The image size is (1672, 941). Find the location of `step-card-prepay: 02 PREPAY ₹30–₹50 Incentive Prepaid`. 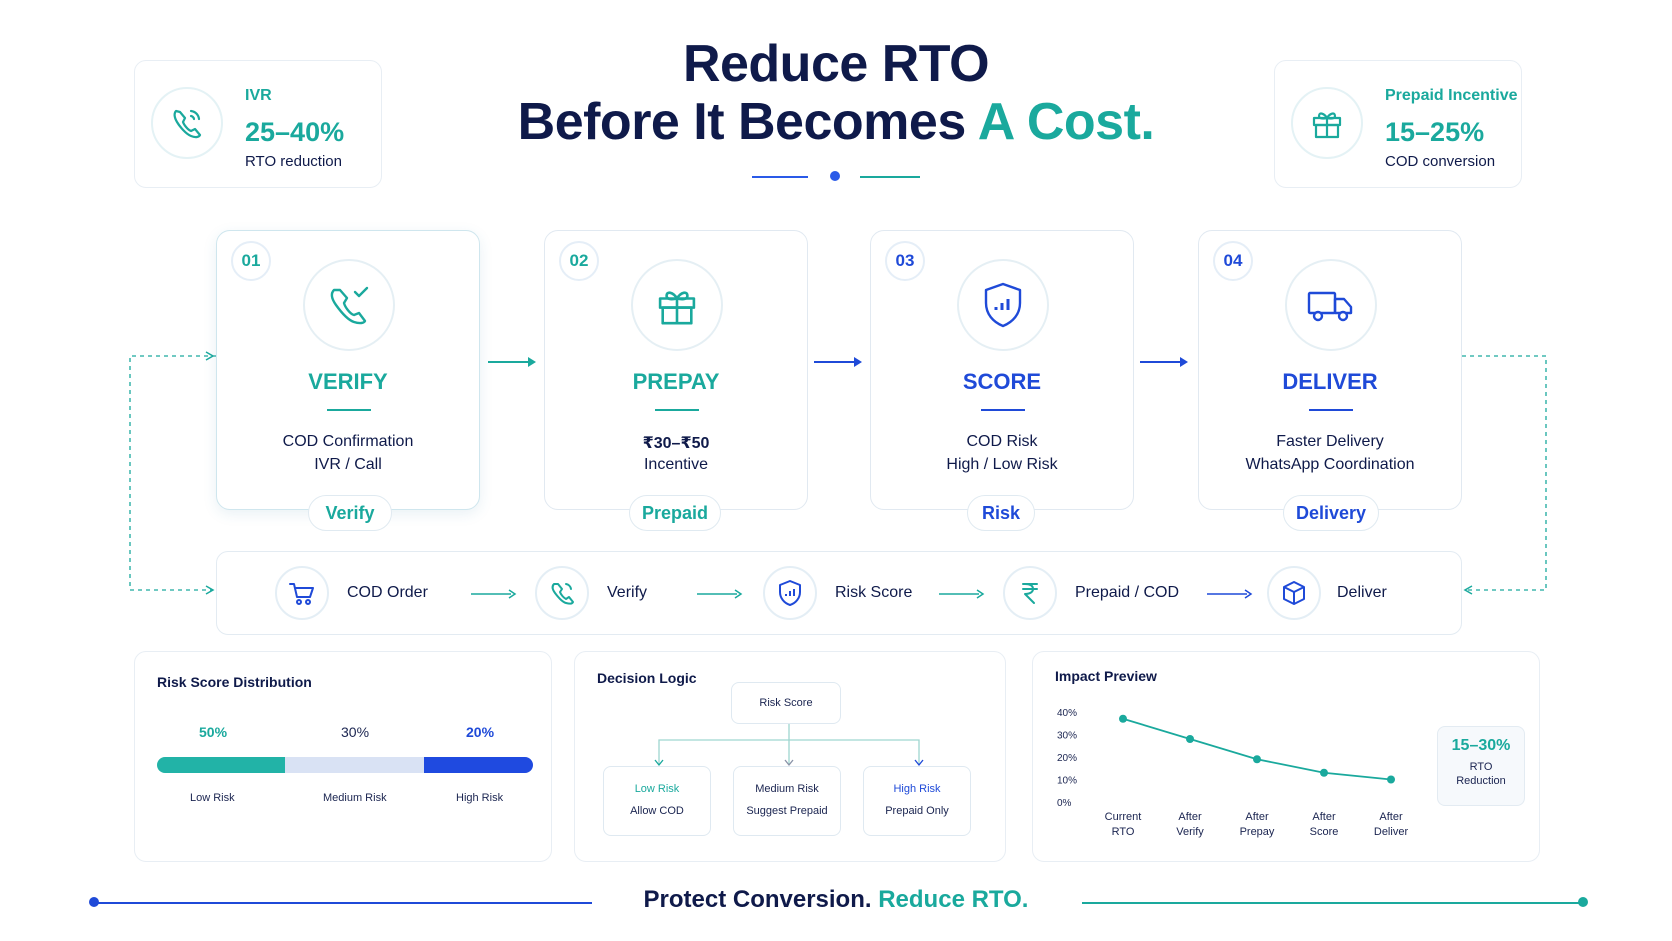

step-card-prepay: 02 PREPAY ₹30–₹50 Incentive Prepaid is located at coordinates (676, 380).